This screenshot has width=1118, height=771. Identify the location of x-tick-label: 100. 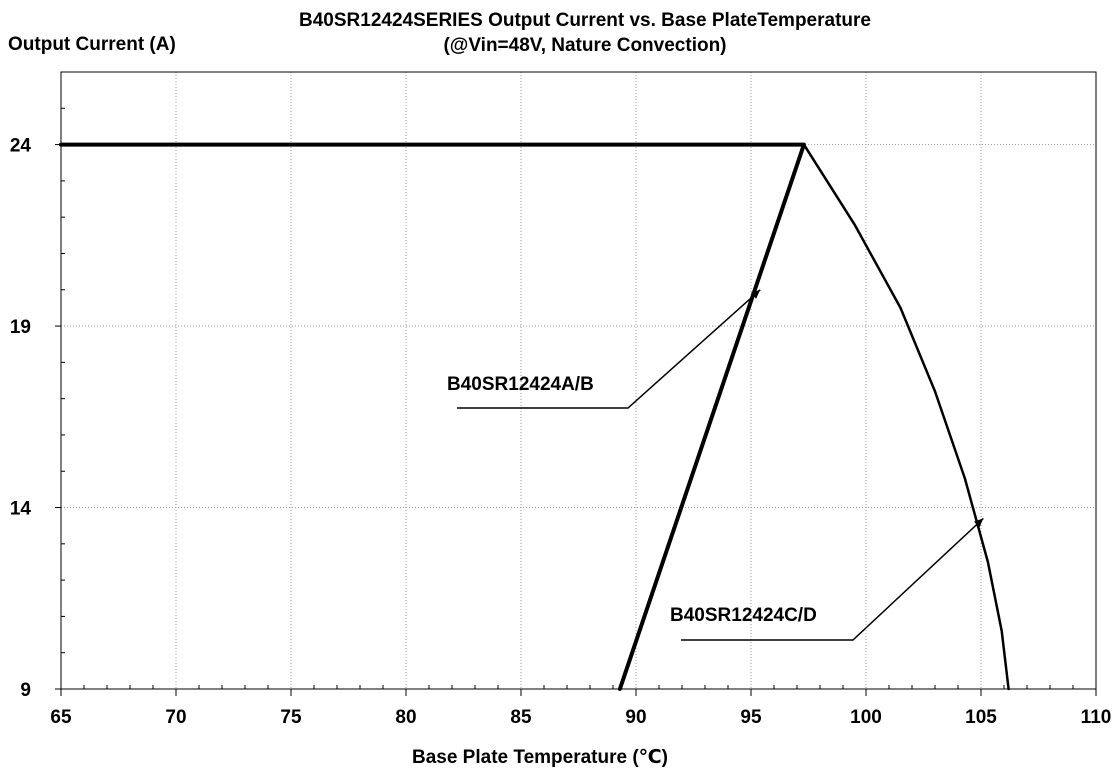
(866, 717).